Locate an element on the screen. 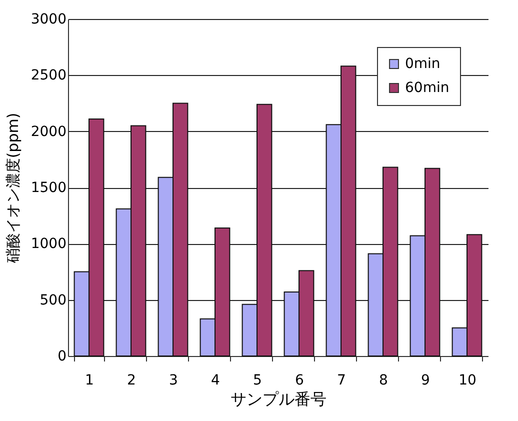 This screenshot has width=518, height=421. x-tick-label: 9 is located at coordinates (425, 380).